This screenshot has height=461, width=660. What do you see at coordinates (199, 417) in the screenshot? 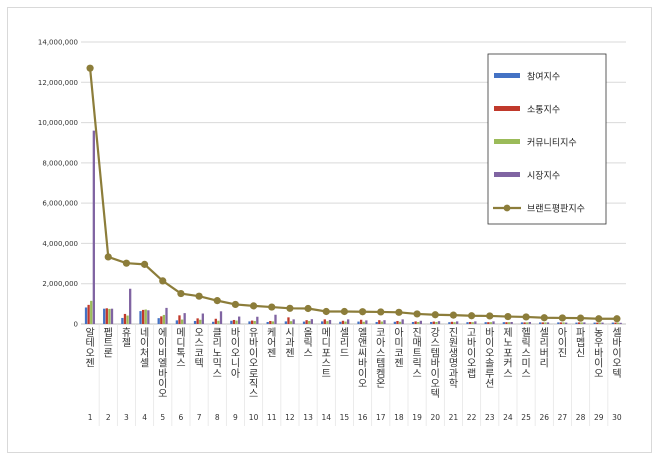
I see `x-rank-label: 7` at bounding box center [199, 417].